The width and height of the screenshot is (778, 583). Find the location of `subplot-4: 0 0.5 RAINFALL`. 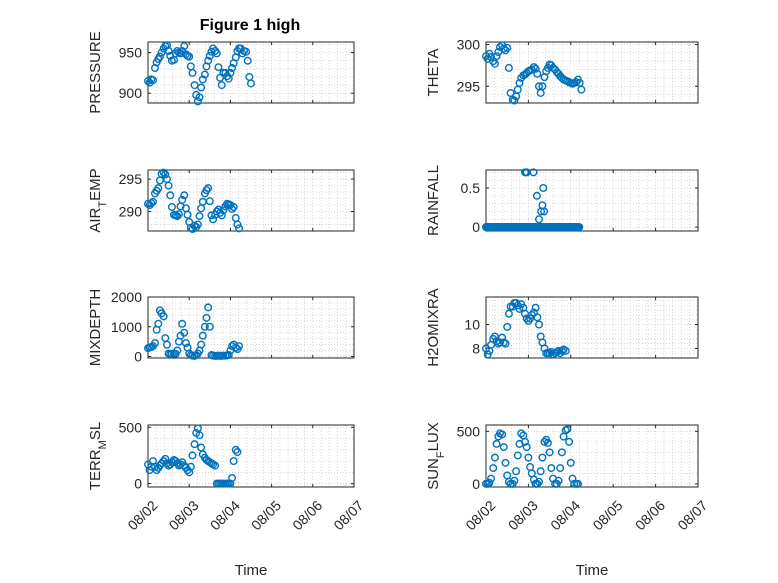

subplot-4: 0 0.5 RAINFALL is located at coordinates (562, 200).